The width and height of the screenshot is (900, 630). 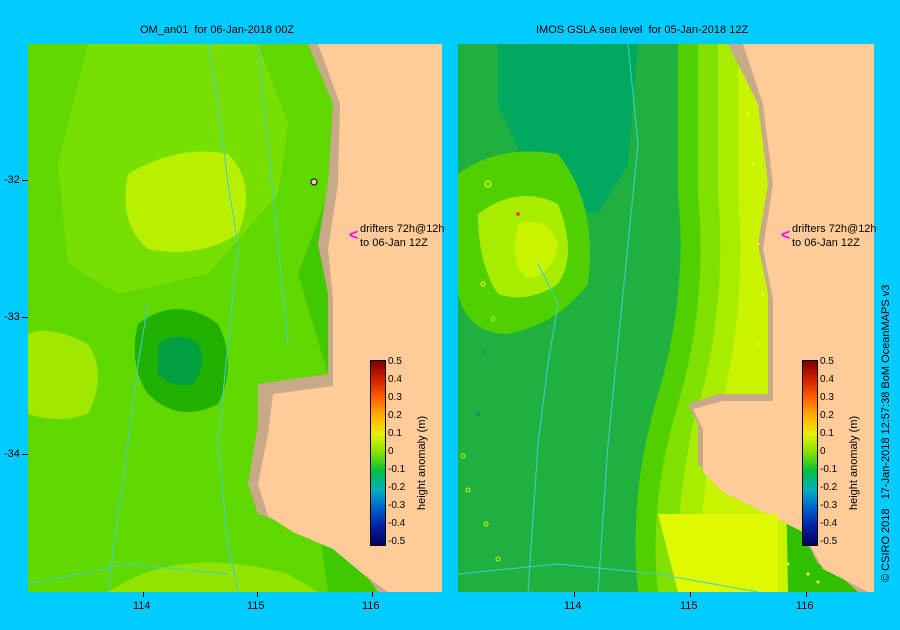 I want to click on right-cbar-label: 0.2, so click(x=827, y=415).